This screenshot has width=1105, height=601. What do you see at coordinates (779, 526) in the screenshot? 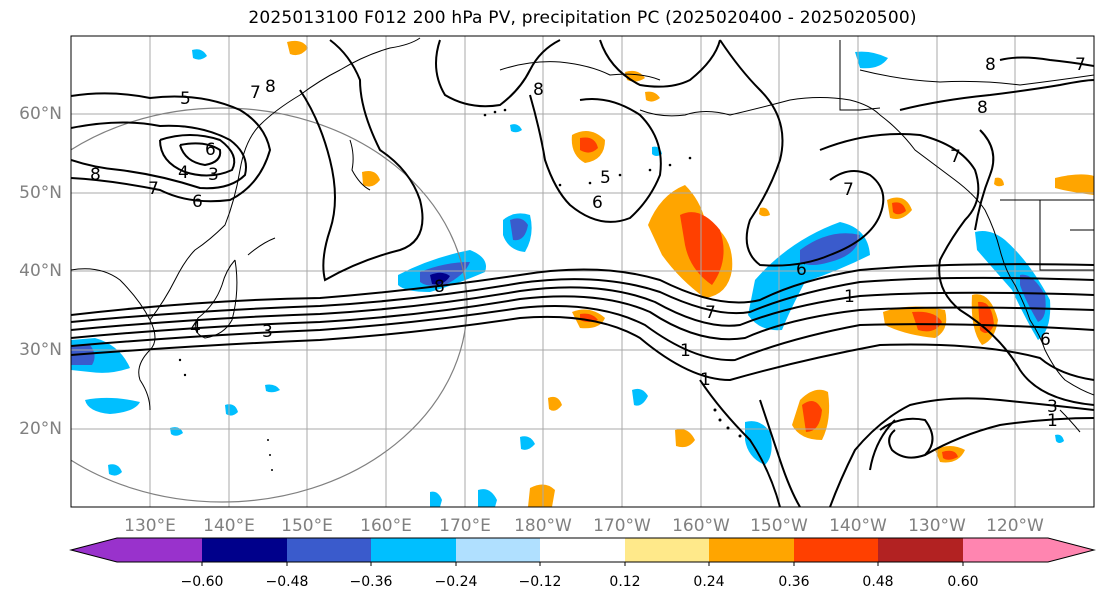
I see `lon-label: 150°W` at bounding box center [779, 526].